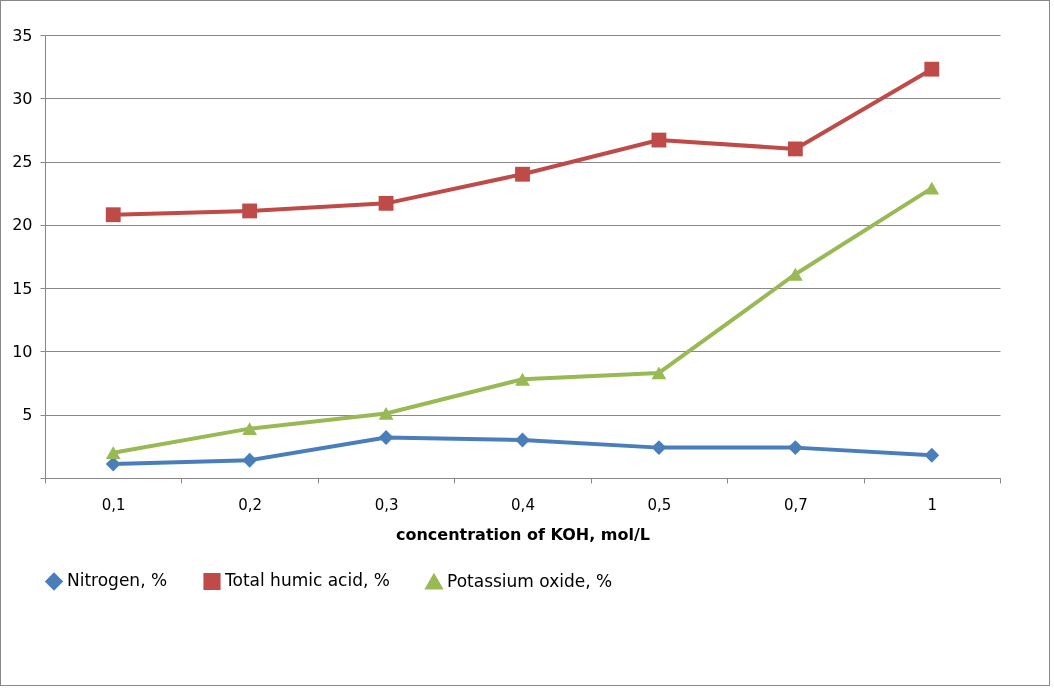  I want to click on x-tick-label: 0,4, so click(523, 504).